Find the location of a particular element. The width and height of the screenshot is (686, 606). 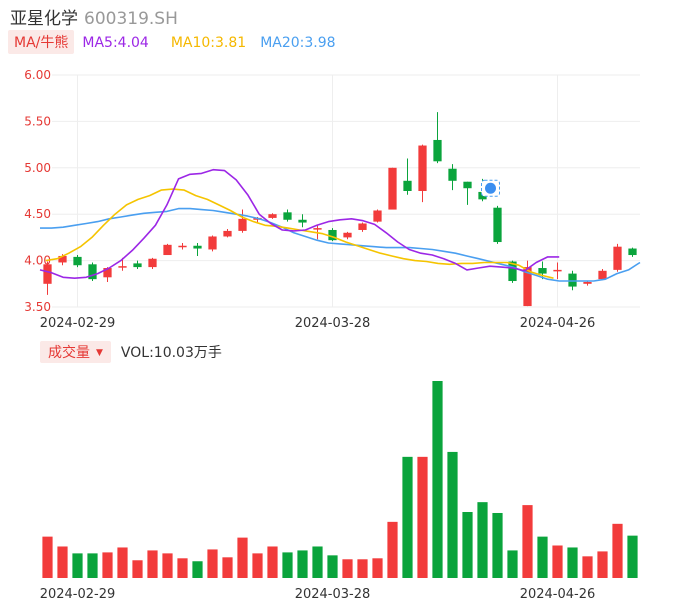

y-tick-label: 5.50 is located at coordinates (37, 121).